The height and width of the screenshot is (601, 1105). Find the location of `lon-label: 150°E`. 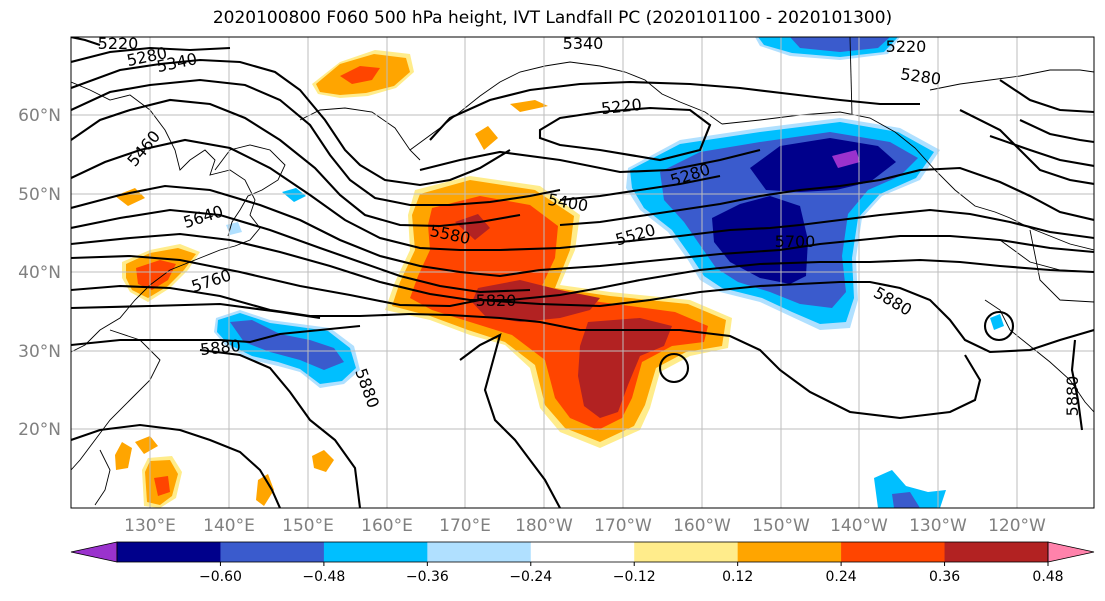

lon-label: 150°E is located at coordinates (308, 526).